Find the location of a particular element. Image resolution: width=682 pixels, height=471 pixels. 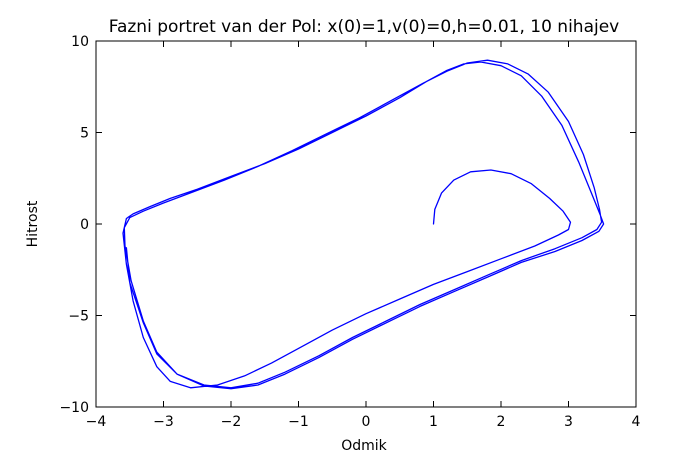

y-tick-label: −5 is located at coordinates (78, 317).